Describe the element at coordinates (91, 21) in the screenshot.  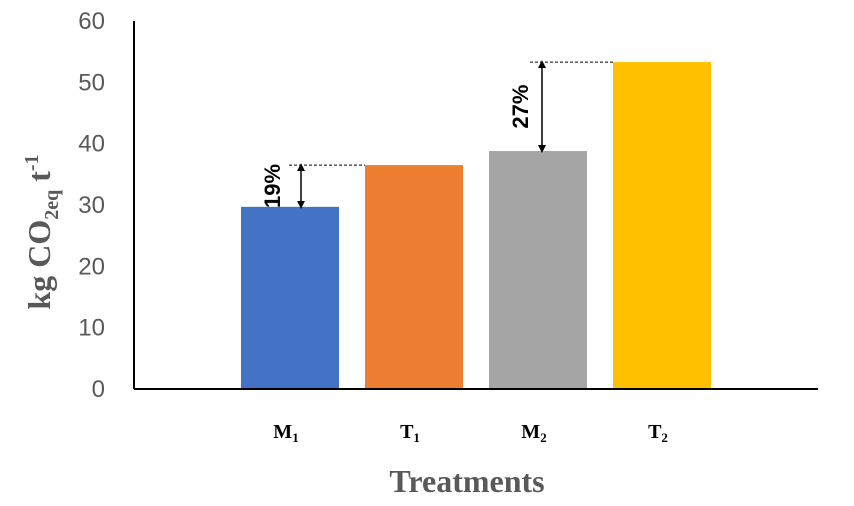
I see `y-tick-label: 60` at that location.